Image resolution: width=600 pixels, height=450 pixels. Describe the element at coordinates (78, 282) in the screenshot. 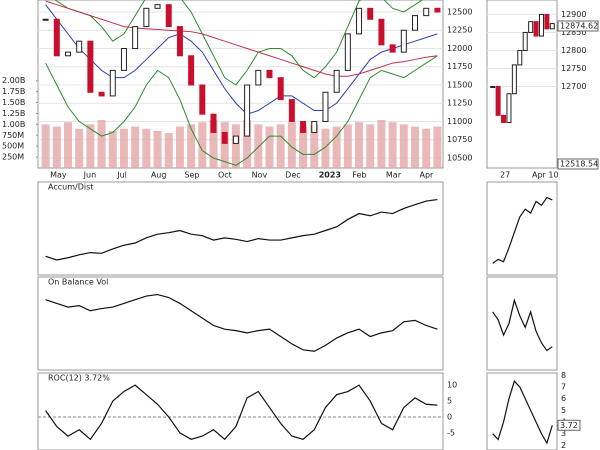

I see `panel-title: On Balance Vol` at that location.